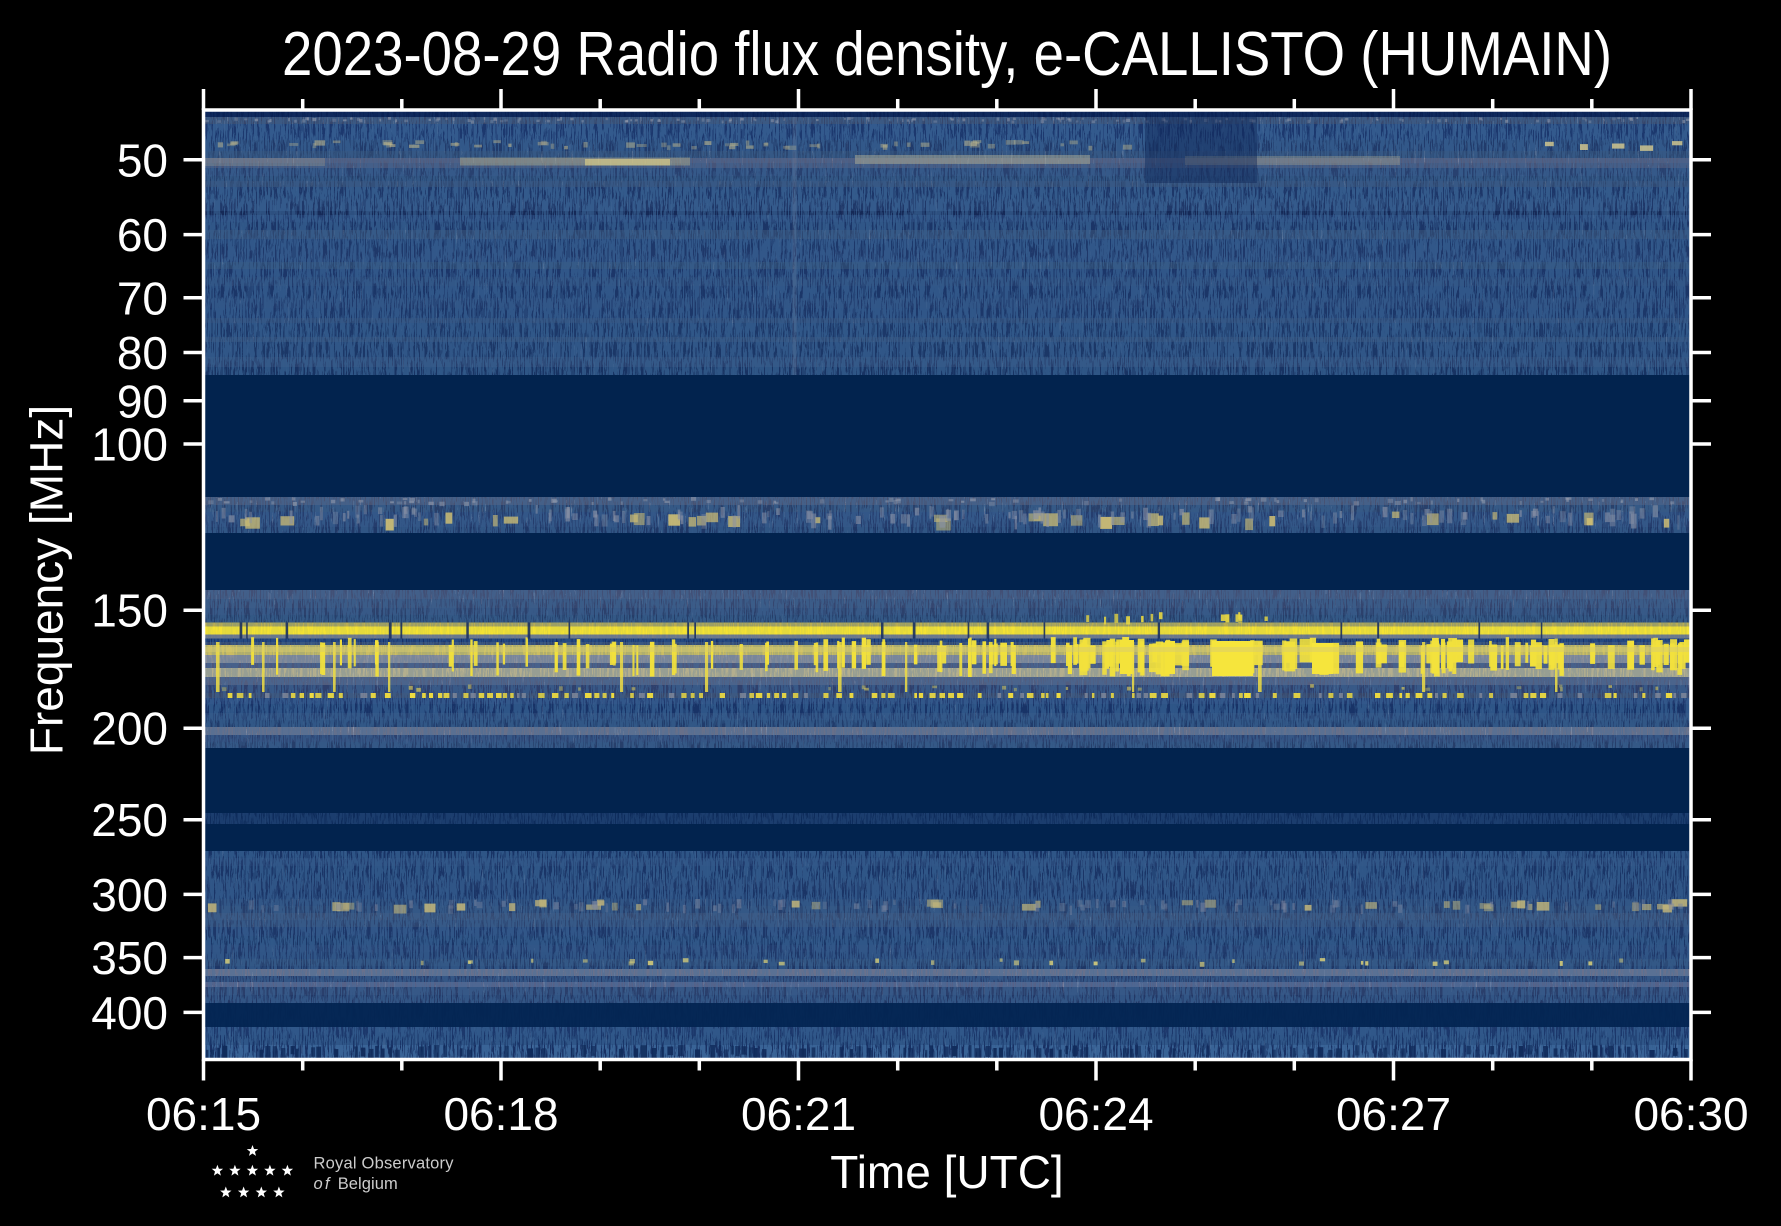 The height and width of the screenshot is (1226, 1781). What do you see at coordinates (142, 353) in the screenshot?
I see `svg-text: 80` at bounding box center [142, 353].